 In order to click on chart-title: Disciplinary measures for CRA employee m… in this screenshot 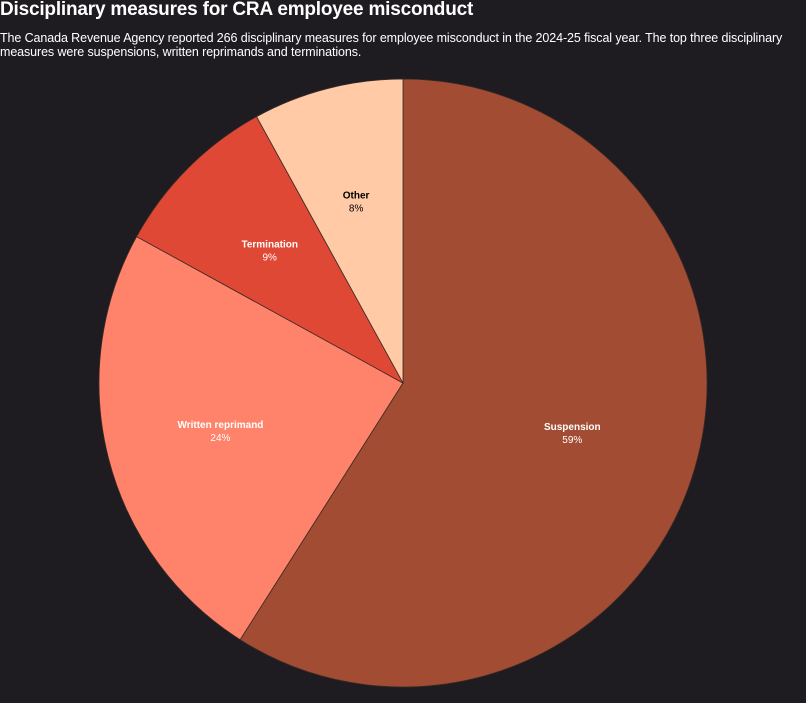, I will do `click(237, 10)`.